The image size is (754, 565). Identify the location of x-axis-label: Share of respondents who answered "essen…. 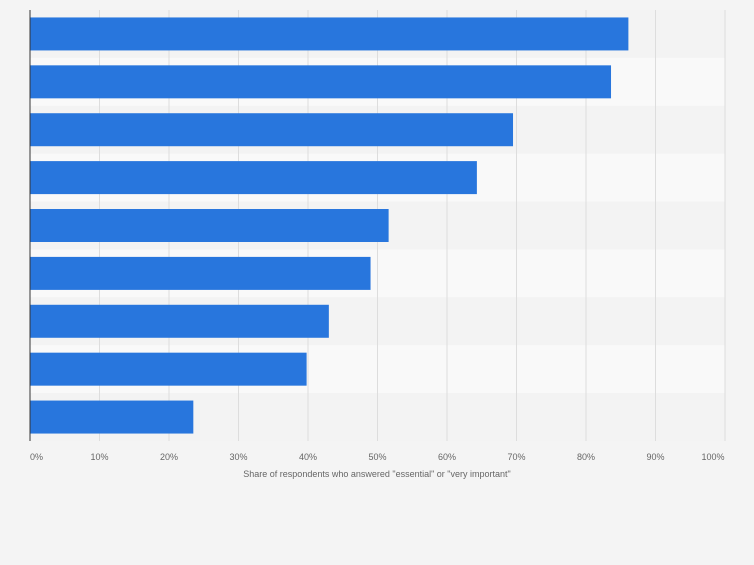
(376, 474).